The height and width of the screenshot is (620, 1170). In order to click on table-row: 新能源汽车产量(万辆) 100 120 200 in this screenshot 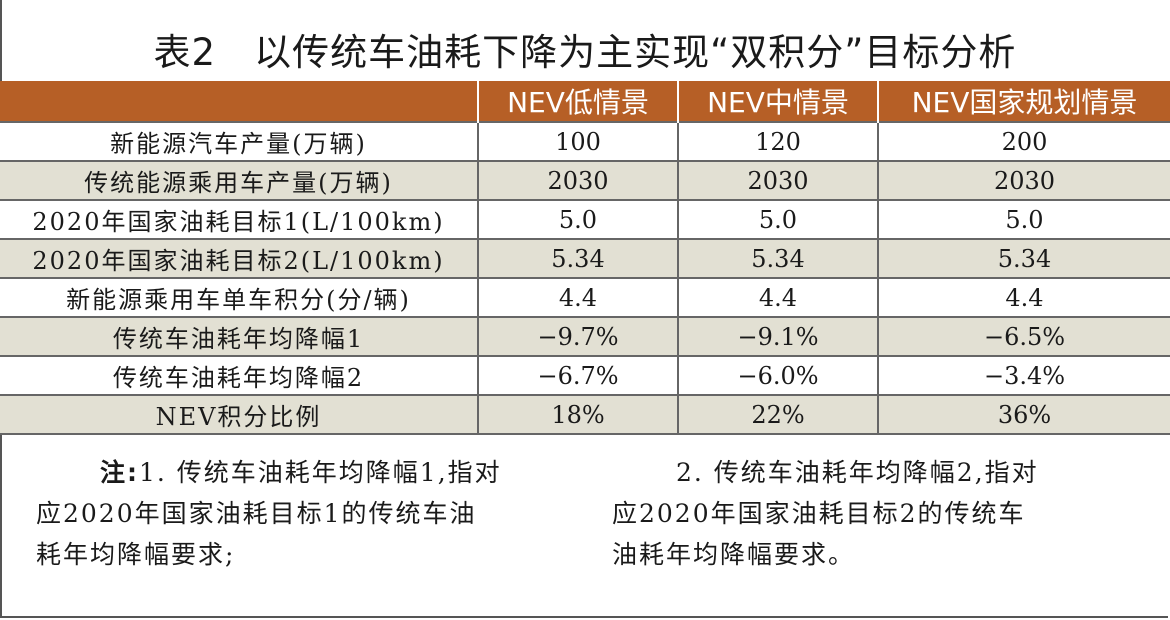, I will do `click(585, 141)`.